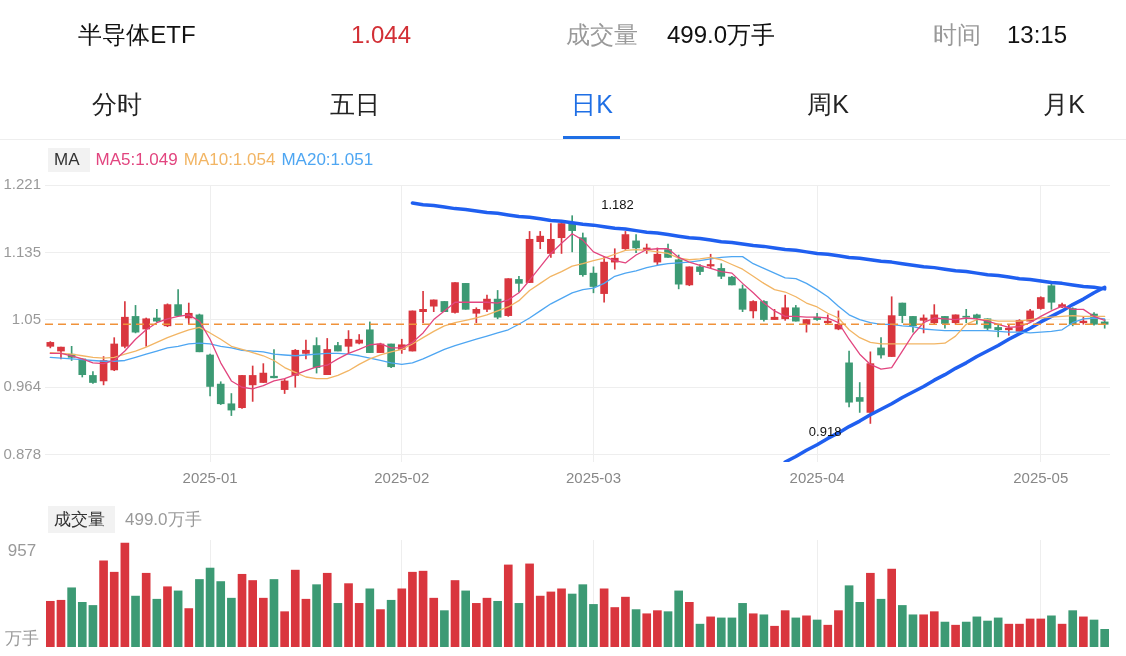 Image resolution: width=1126 pixels, height=656 pixels. Describe the element at coordinates (22, 454) in the screenshot. I see `y-tick-label: 0.878` at that location.